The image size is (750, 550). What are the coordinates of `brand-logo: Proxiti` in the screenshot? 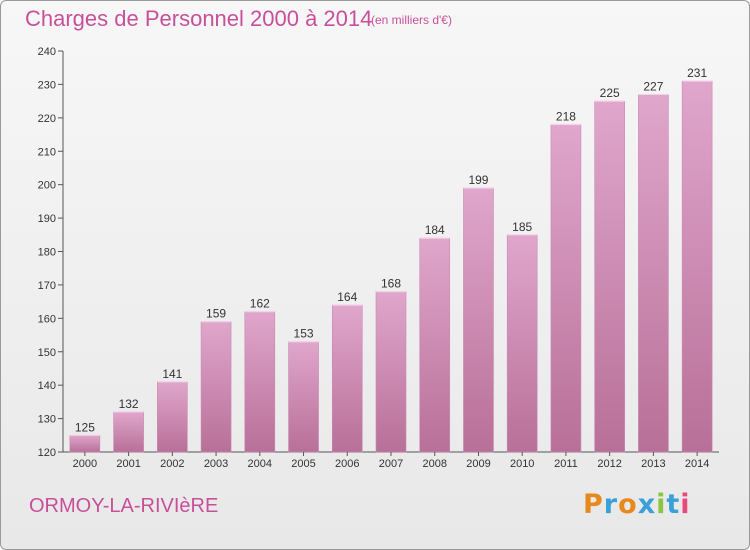 It's located at (637, 504).